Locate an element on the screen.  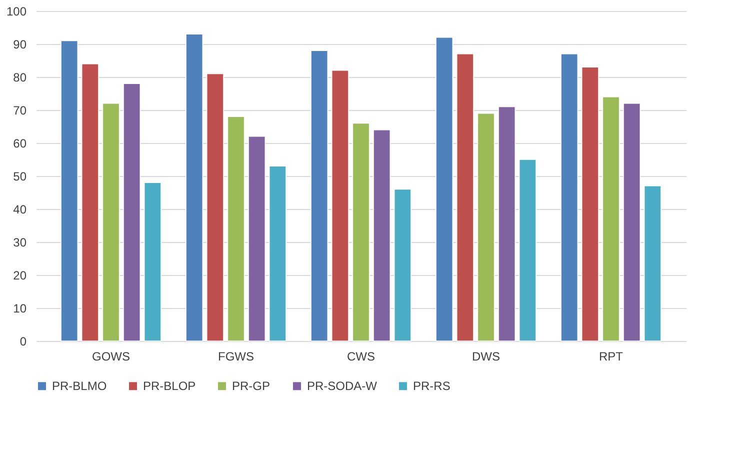
legend-label: PR-SODA-W is located at coordinates (342, 386).